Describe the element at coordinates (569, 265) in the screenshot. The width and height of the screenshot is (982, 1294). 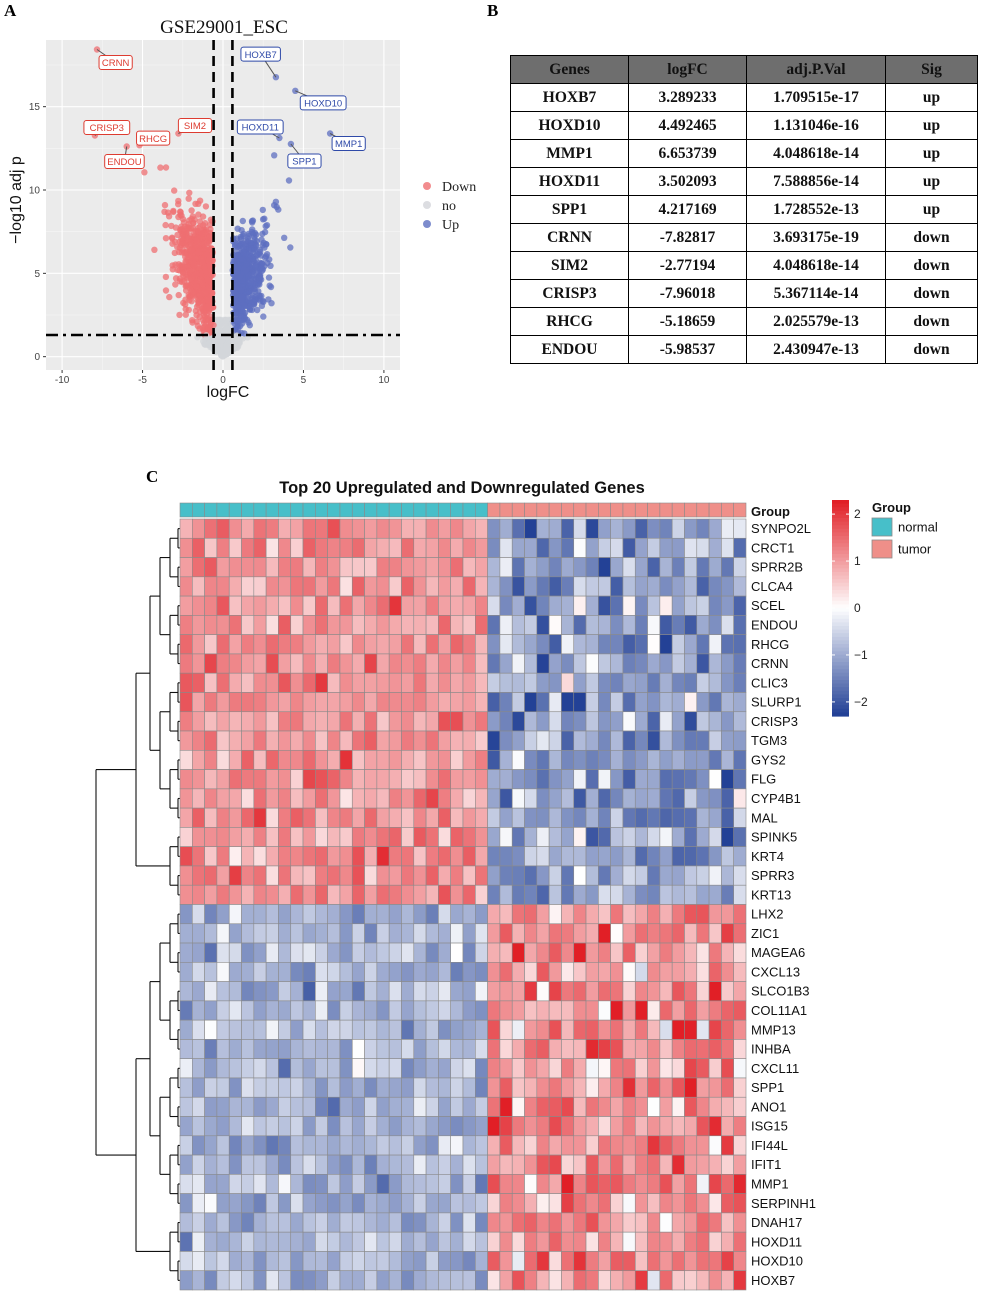
I see `table-cell: SIM2` at that location.